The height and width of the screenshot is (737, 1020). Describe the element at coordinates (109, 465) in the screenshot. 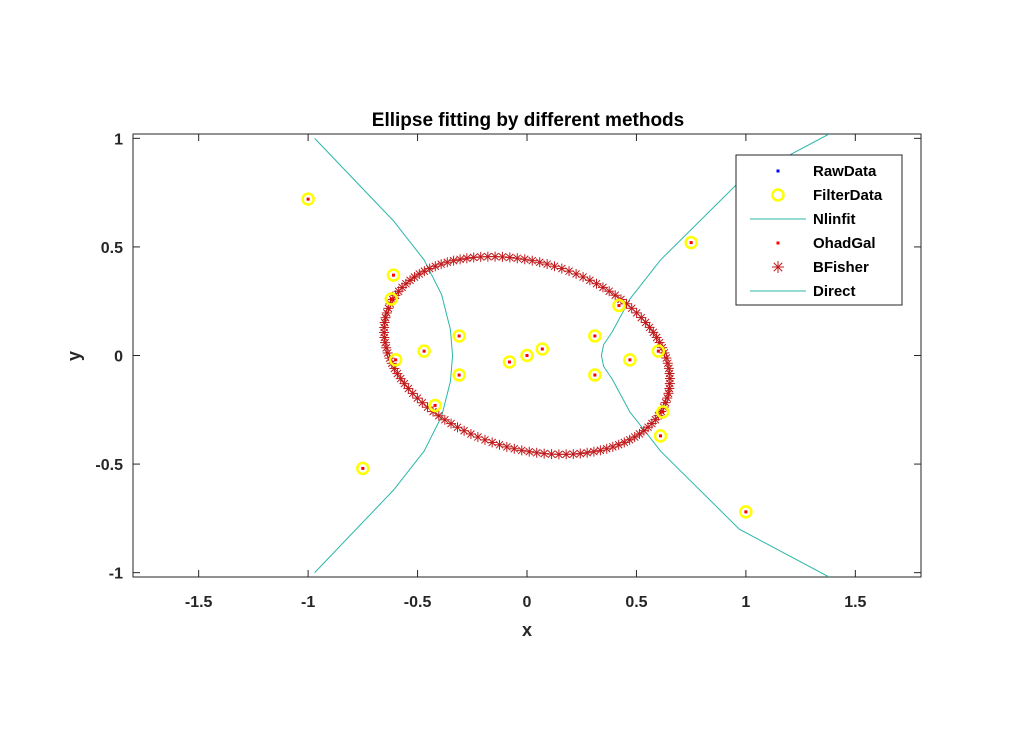

I see `y-tick-label: -0.5` at that location.